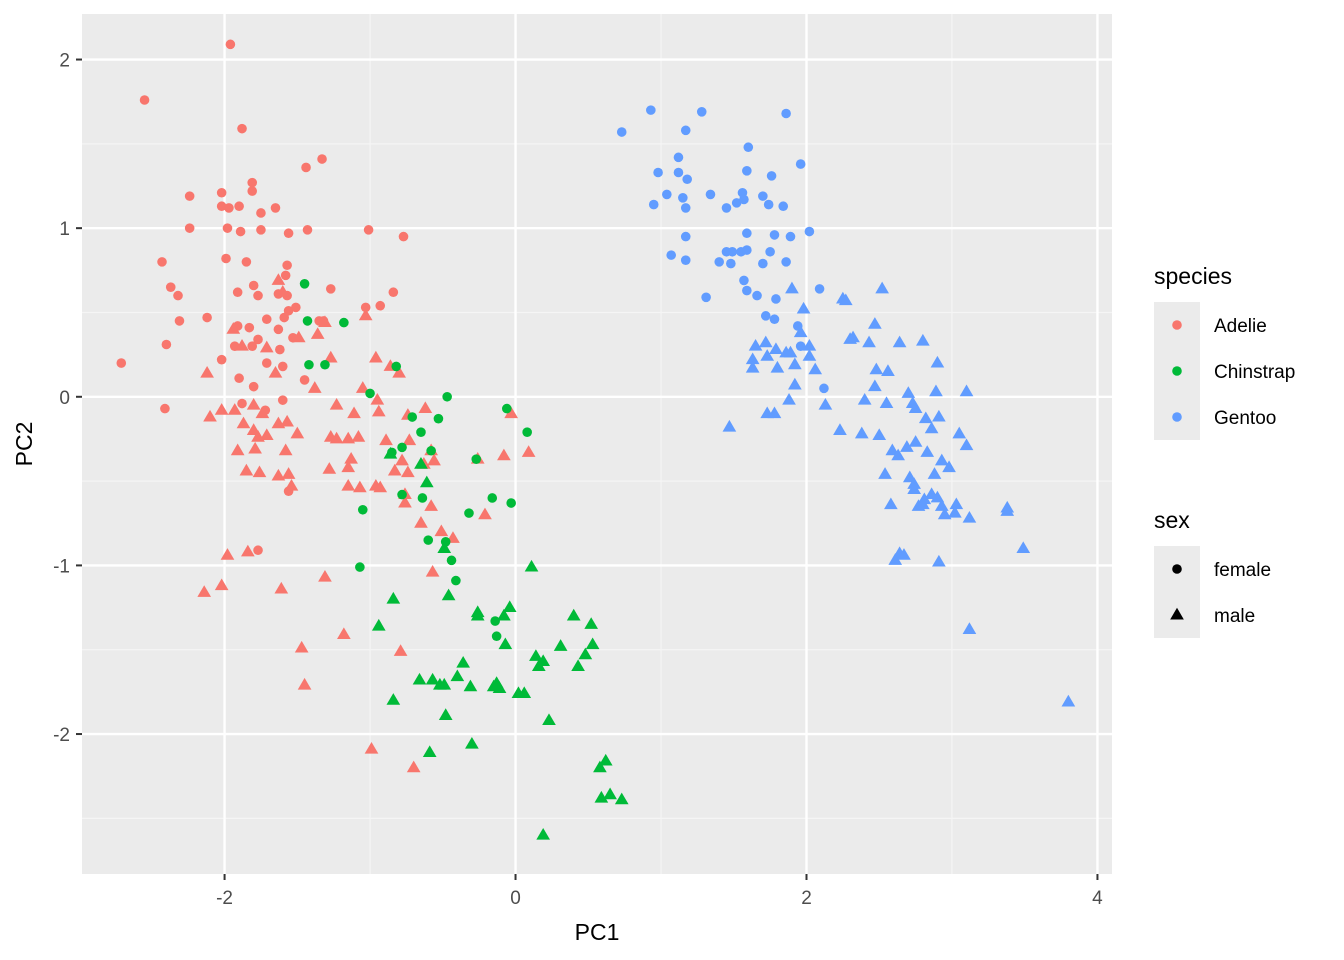 Image resolution: width=1344 pixels, height=960 pixels. What do you see at coordinates (1177, 371) in the screenshot?
I see `legend-key-chinstrap` at bounding box center [1177, 371].